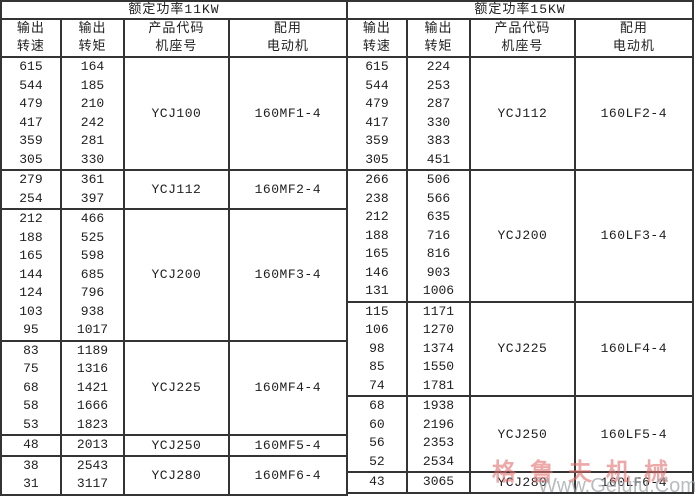 The width and height of the screenshot is (695, 498). I want to click on spec-group-row: 38 31 2543 3117 YCJ280 160MF6-4, so click(174, 475).